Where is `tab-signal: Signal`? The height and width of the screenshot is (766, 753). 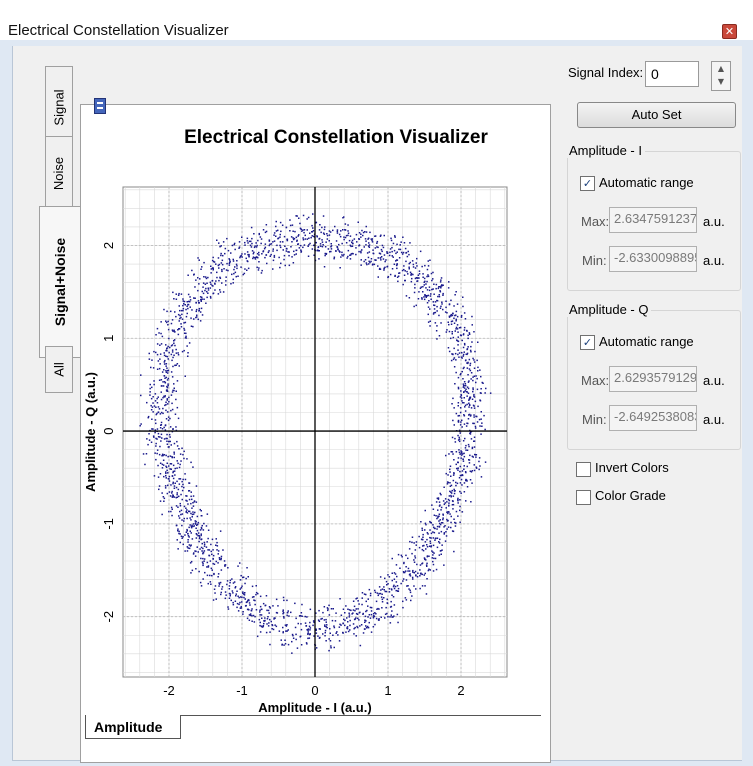 tab-signal: Signal is located at coordinates (59, 107).